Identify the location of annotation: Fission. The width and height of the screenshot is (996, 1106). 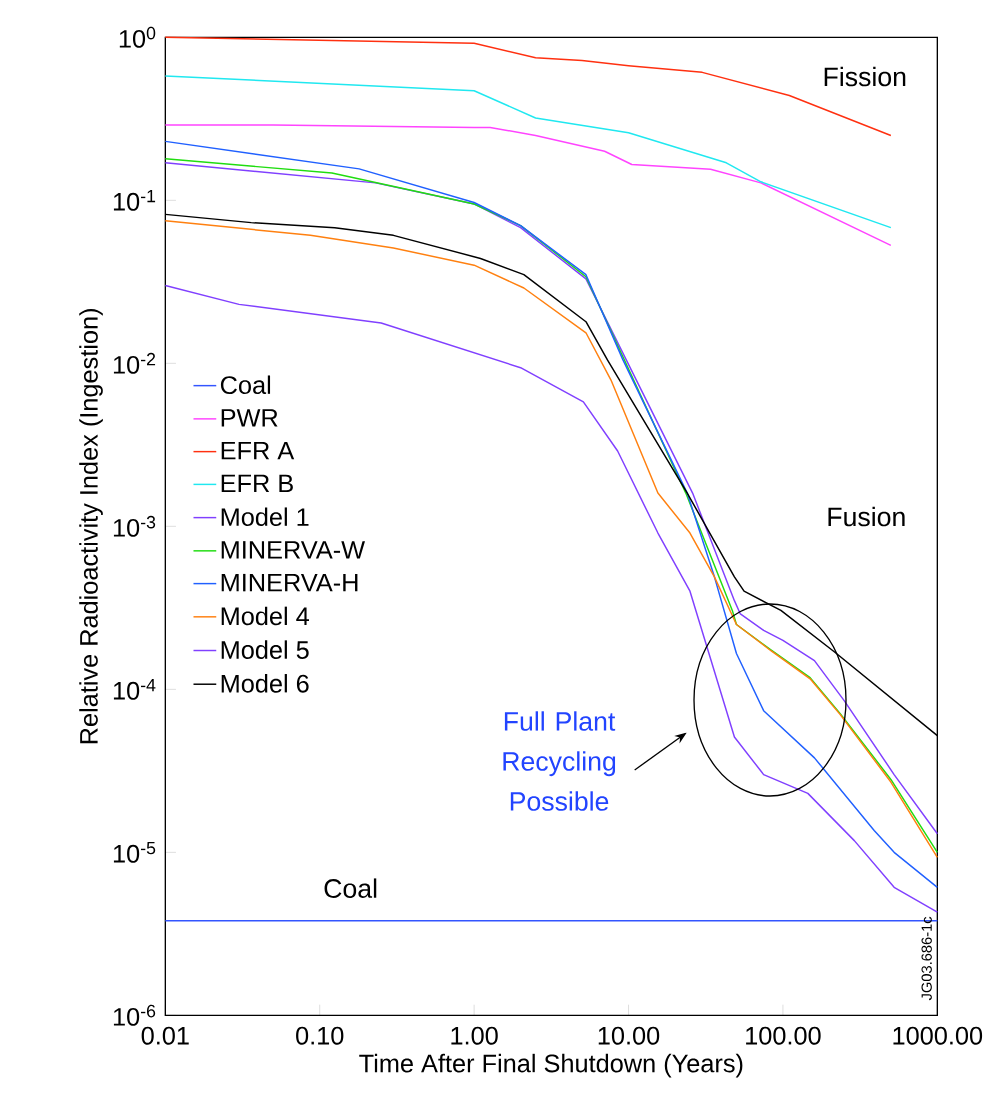
(865, 76).